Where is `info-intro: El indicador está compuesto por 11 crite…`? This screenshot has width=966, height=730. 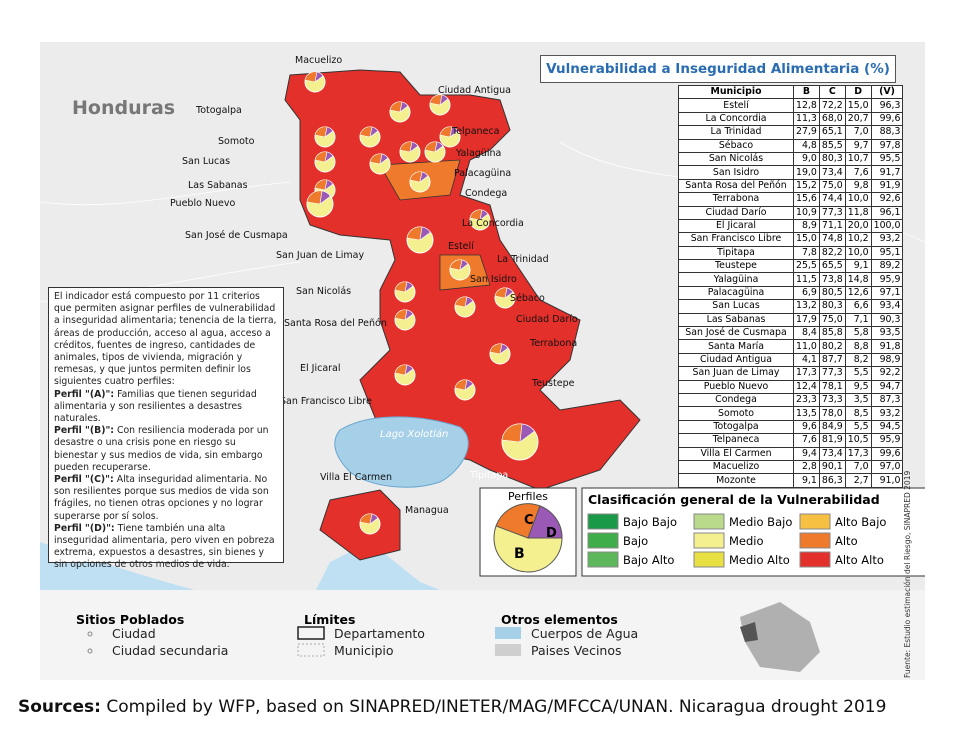
info-intro: El indicador está compuesto por 11 crite… is located at coordinates (165, 339).